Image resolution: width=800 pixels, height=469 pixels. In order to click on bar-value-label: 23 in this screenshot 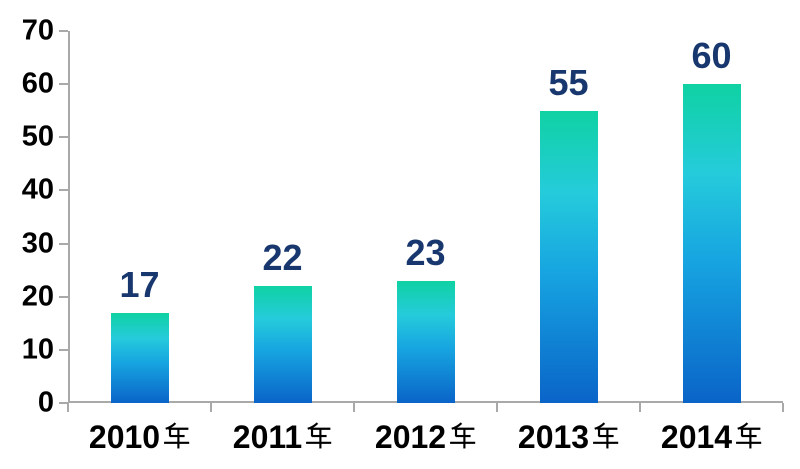, I will do `click(425, 252)`.